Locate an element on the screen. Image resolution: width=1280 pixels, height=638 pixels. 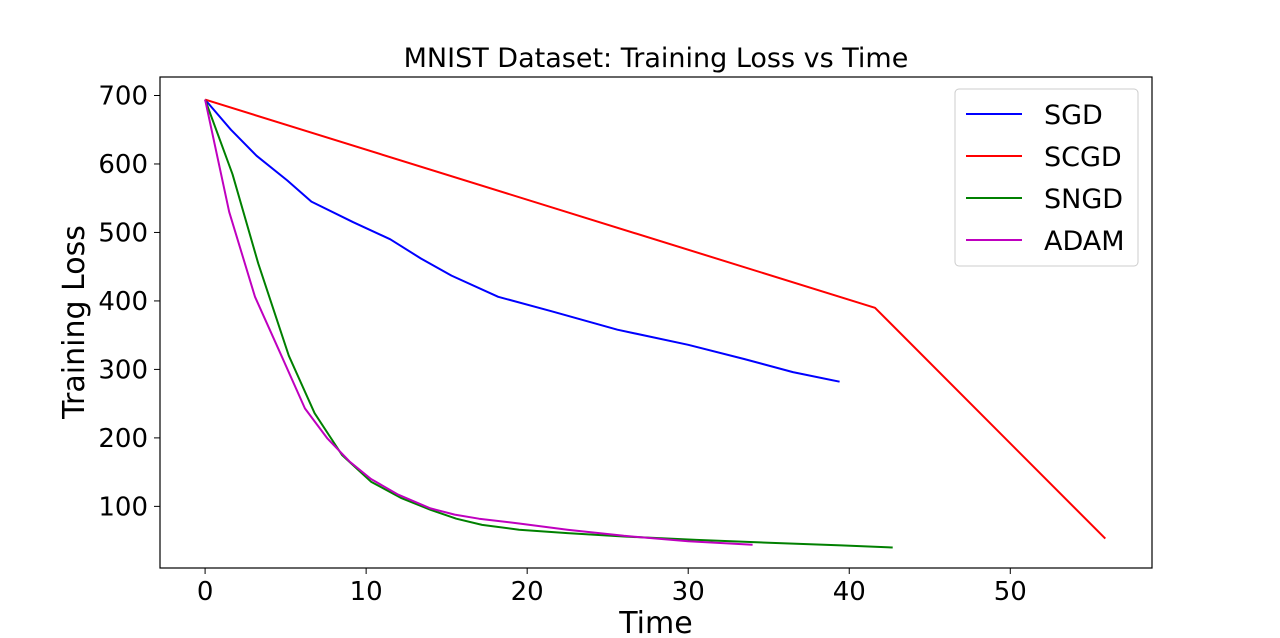
y-tick-label: 300 is located at coordinates (123, 370).